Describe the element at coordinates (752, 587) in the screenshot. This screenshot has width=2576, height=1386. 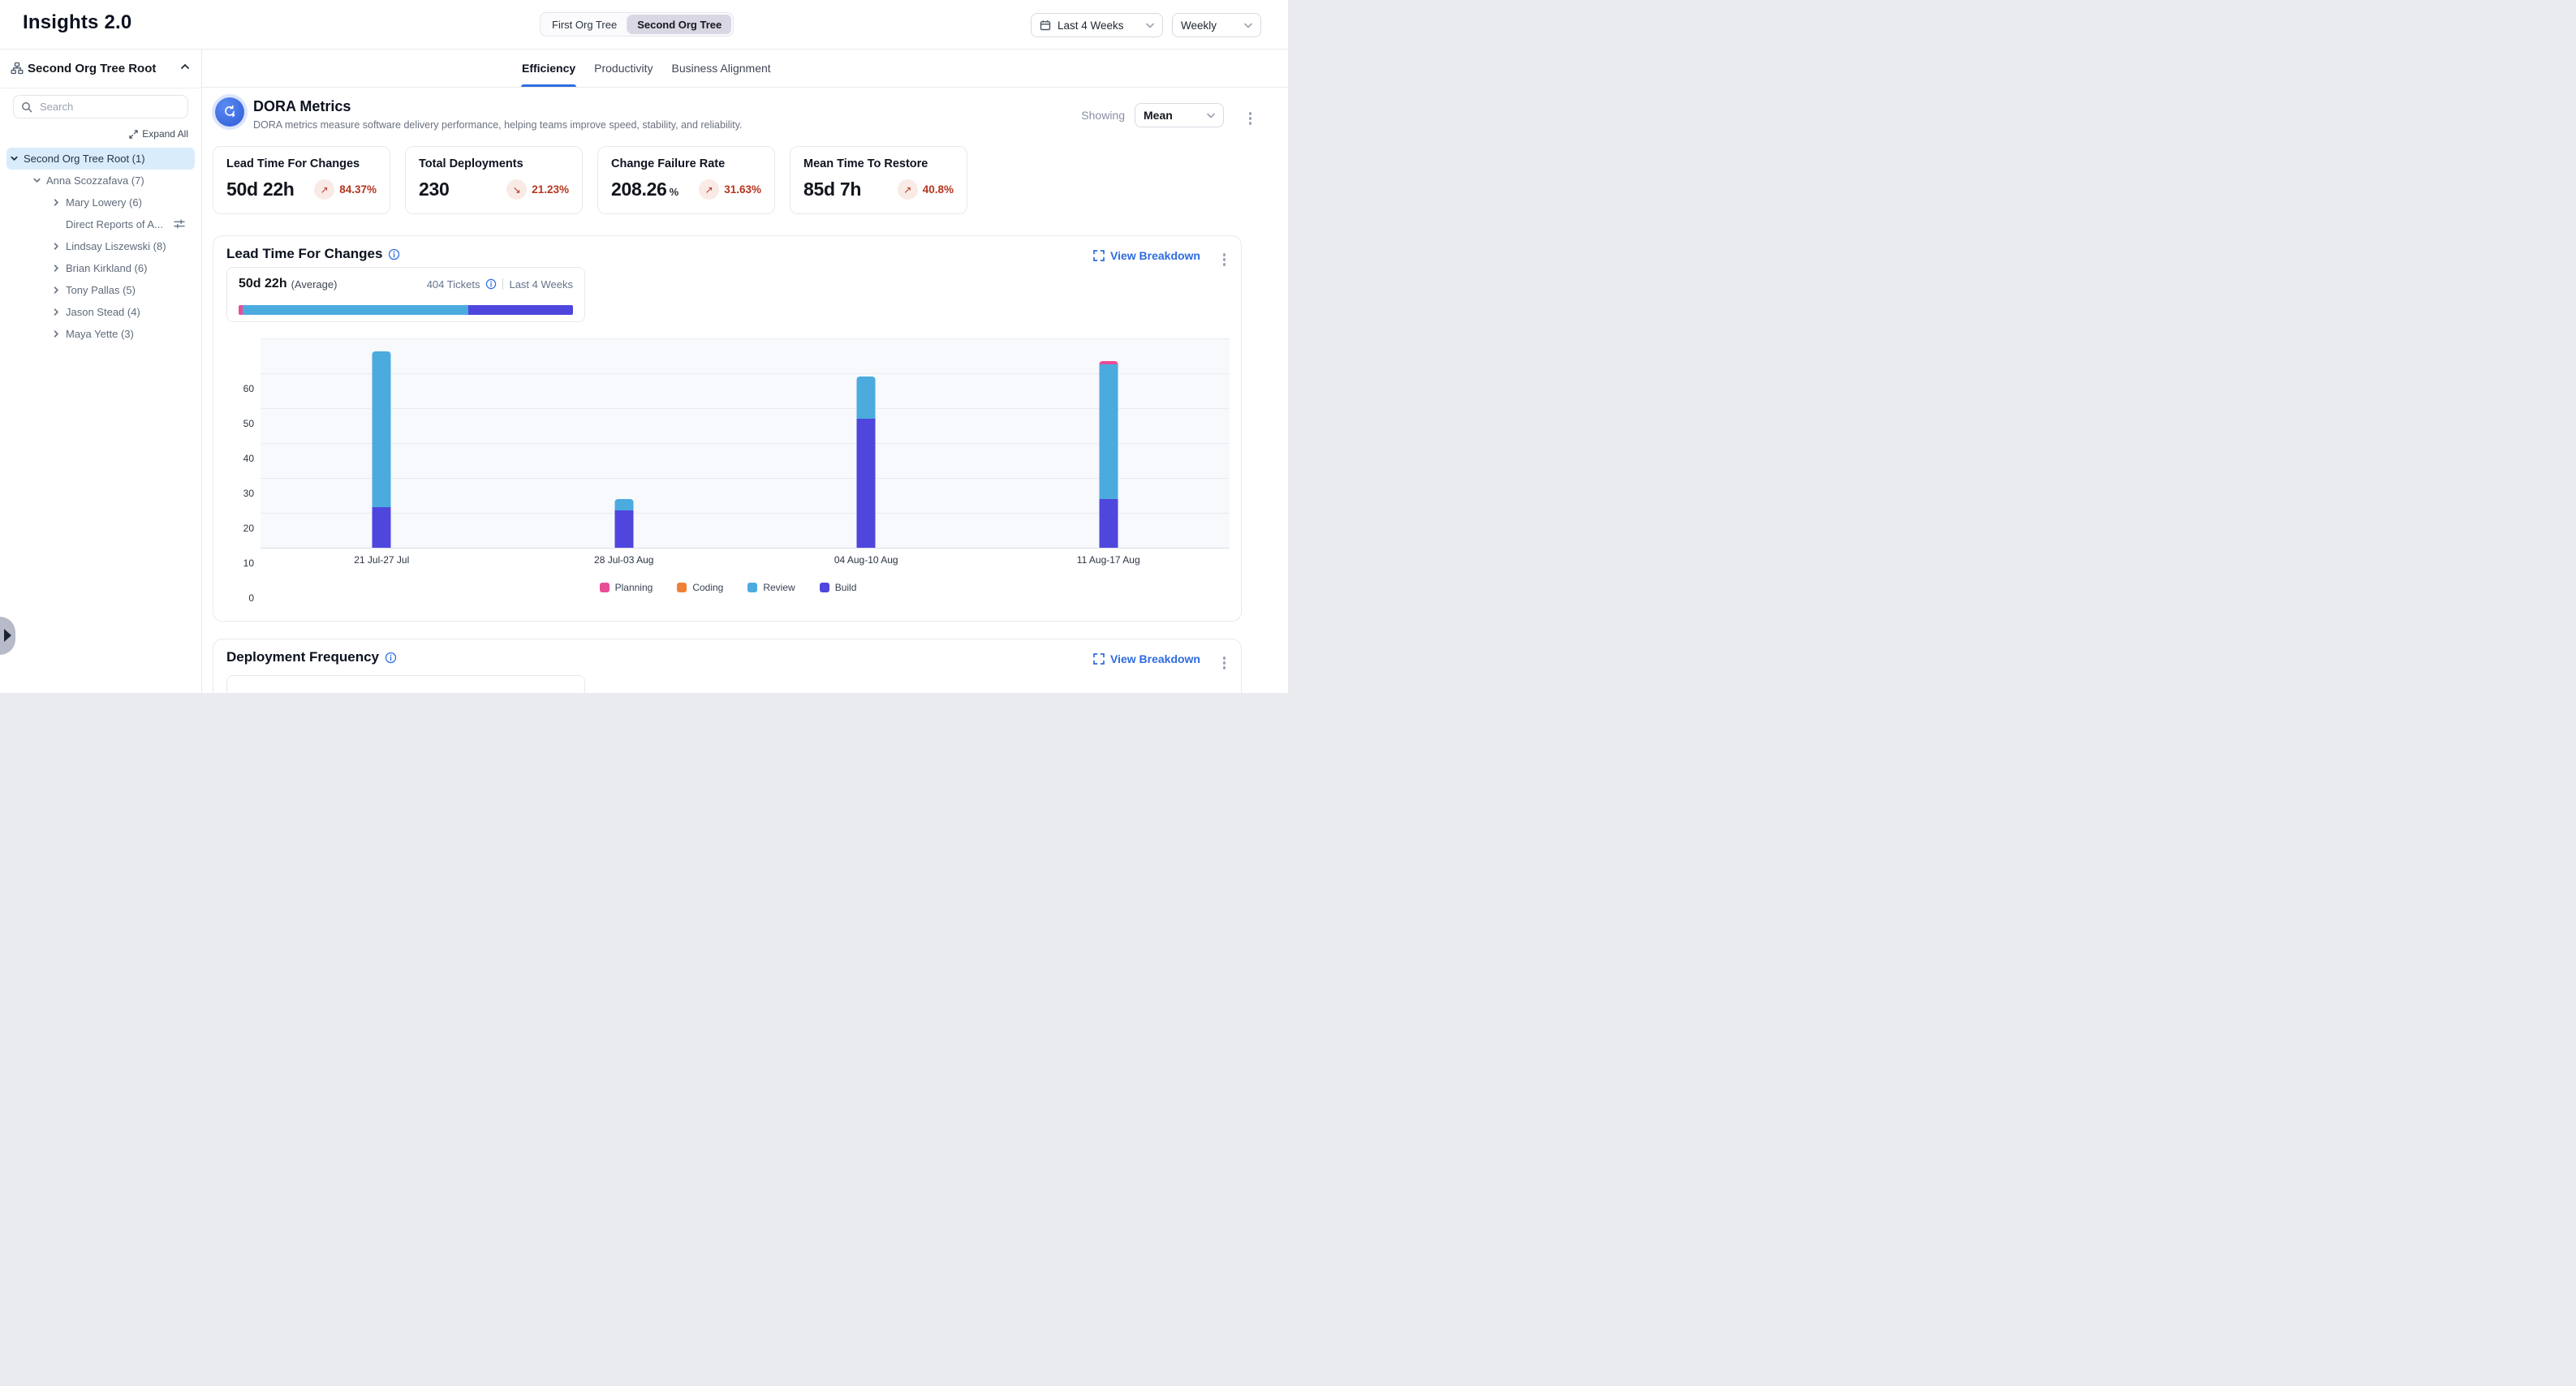
I see `legend-chip-review` at that location.